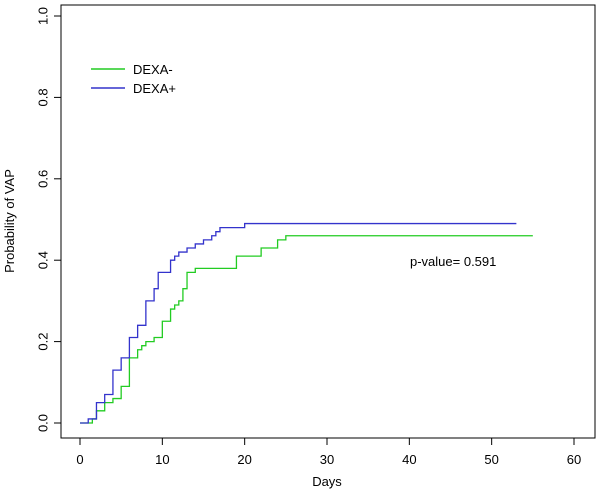 Image resolution: width=597 pixels, height=492 pixels. I want to click on x-tick-label: 50, so click(491, 459).